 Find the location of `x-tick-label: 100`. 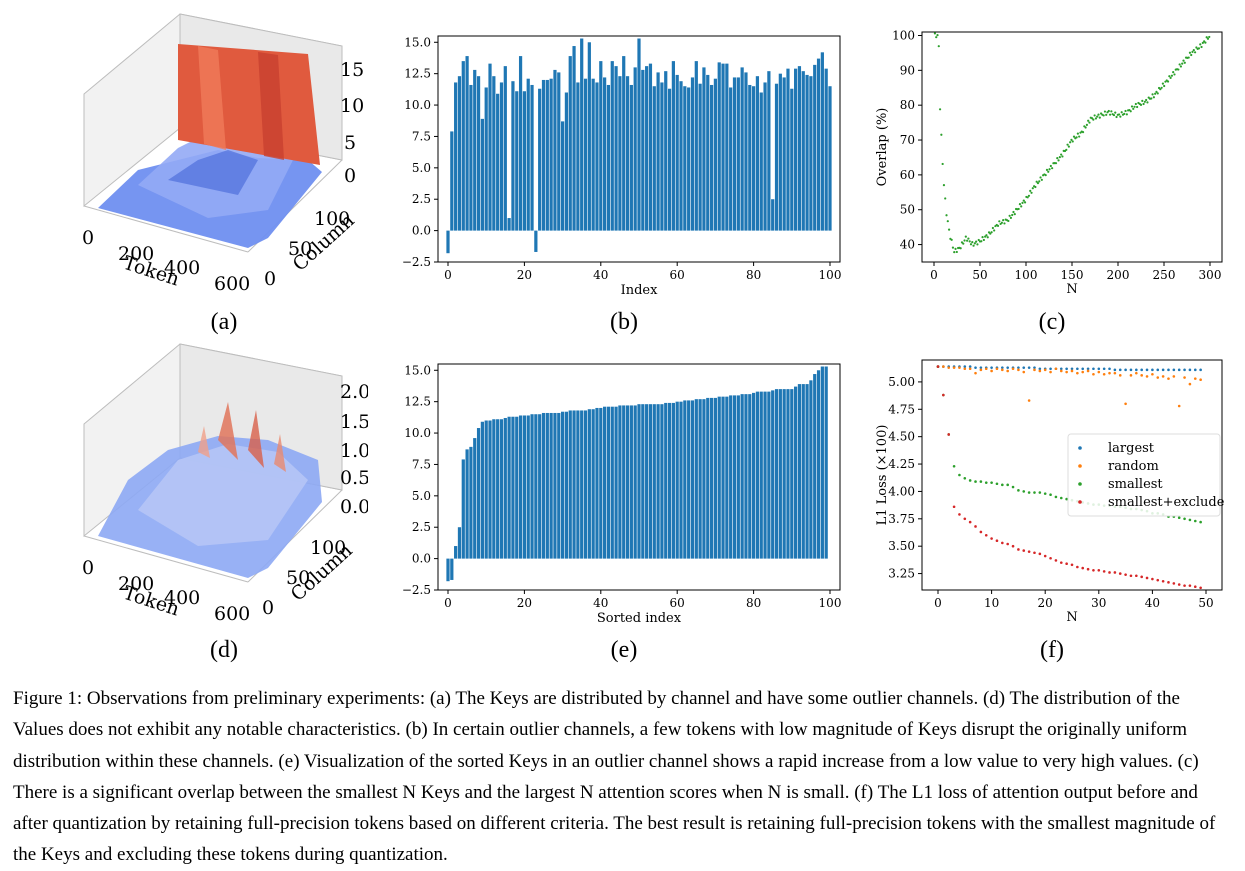

x-tick-label: 100 is located at coordinates (830, 603).